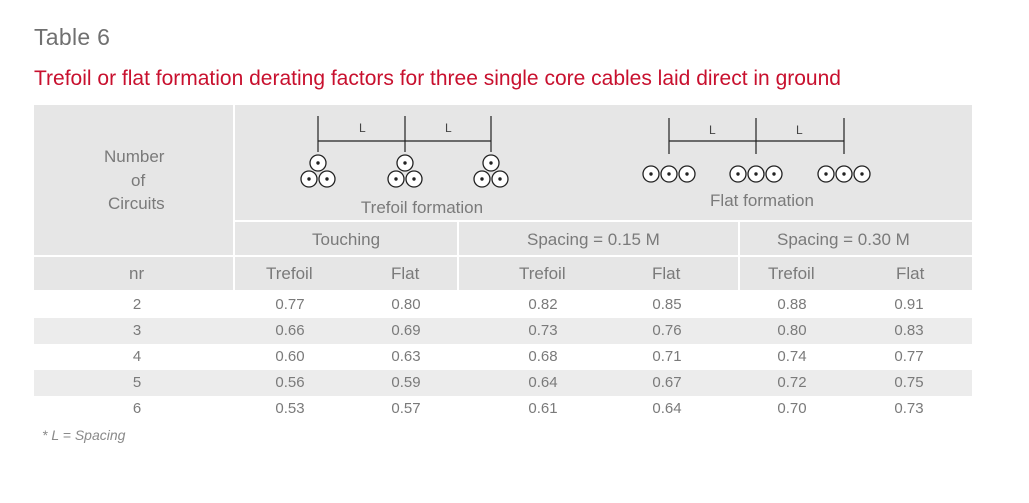 The width and height of the screenshot is (1029, 503). Describe the element at coordinates (667, 304) in the screenshot. I see `table-cell-value: 0.85` at that location.